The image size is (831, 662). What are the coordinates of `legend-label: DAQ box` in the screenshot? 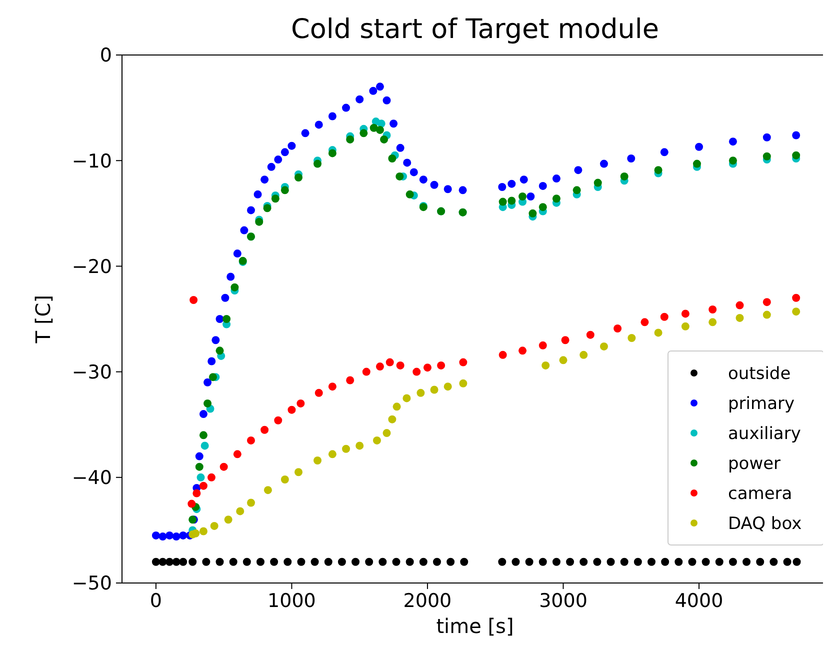 It's located at (765, 524).